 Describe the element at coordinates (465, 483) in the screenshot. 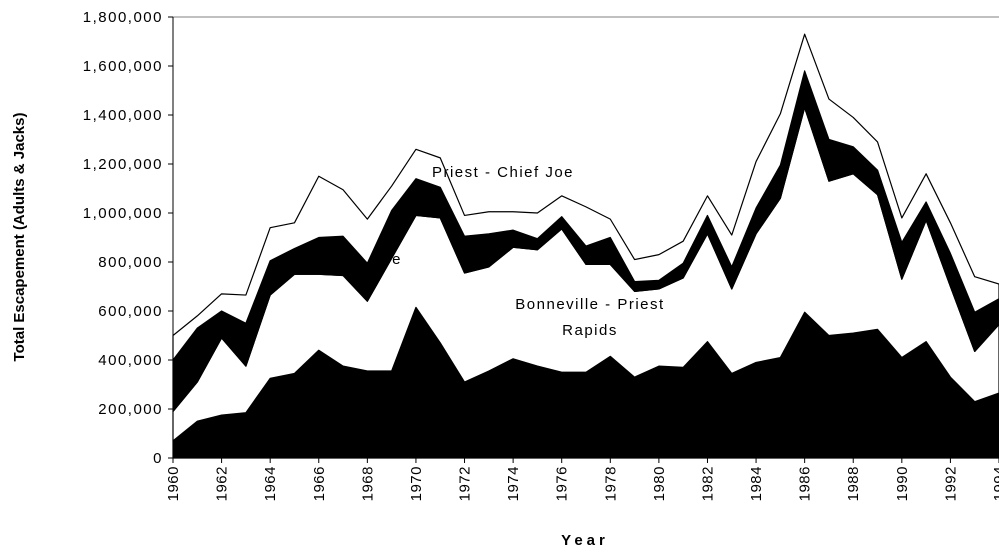

I see `x-tick-label: 1972` at that location.